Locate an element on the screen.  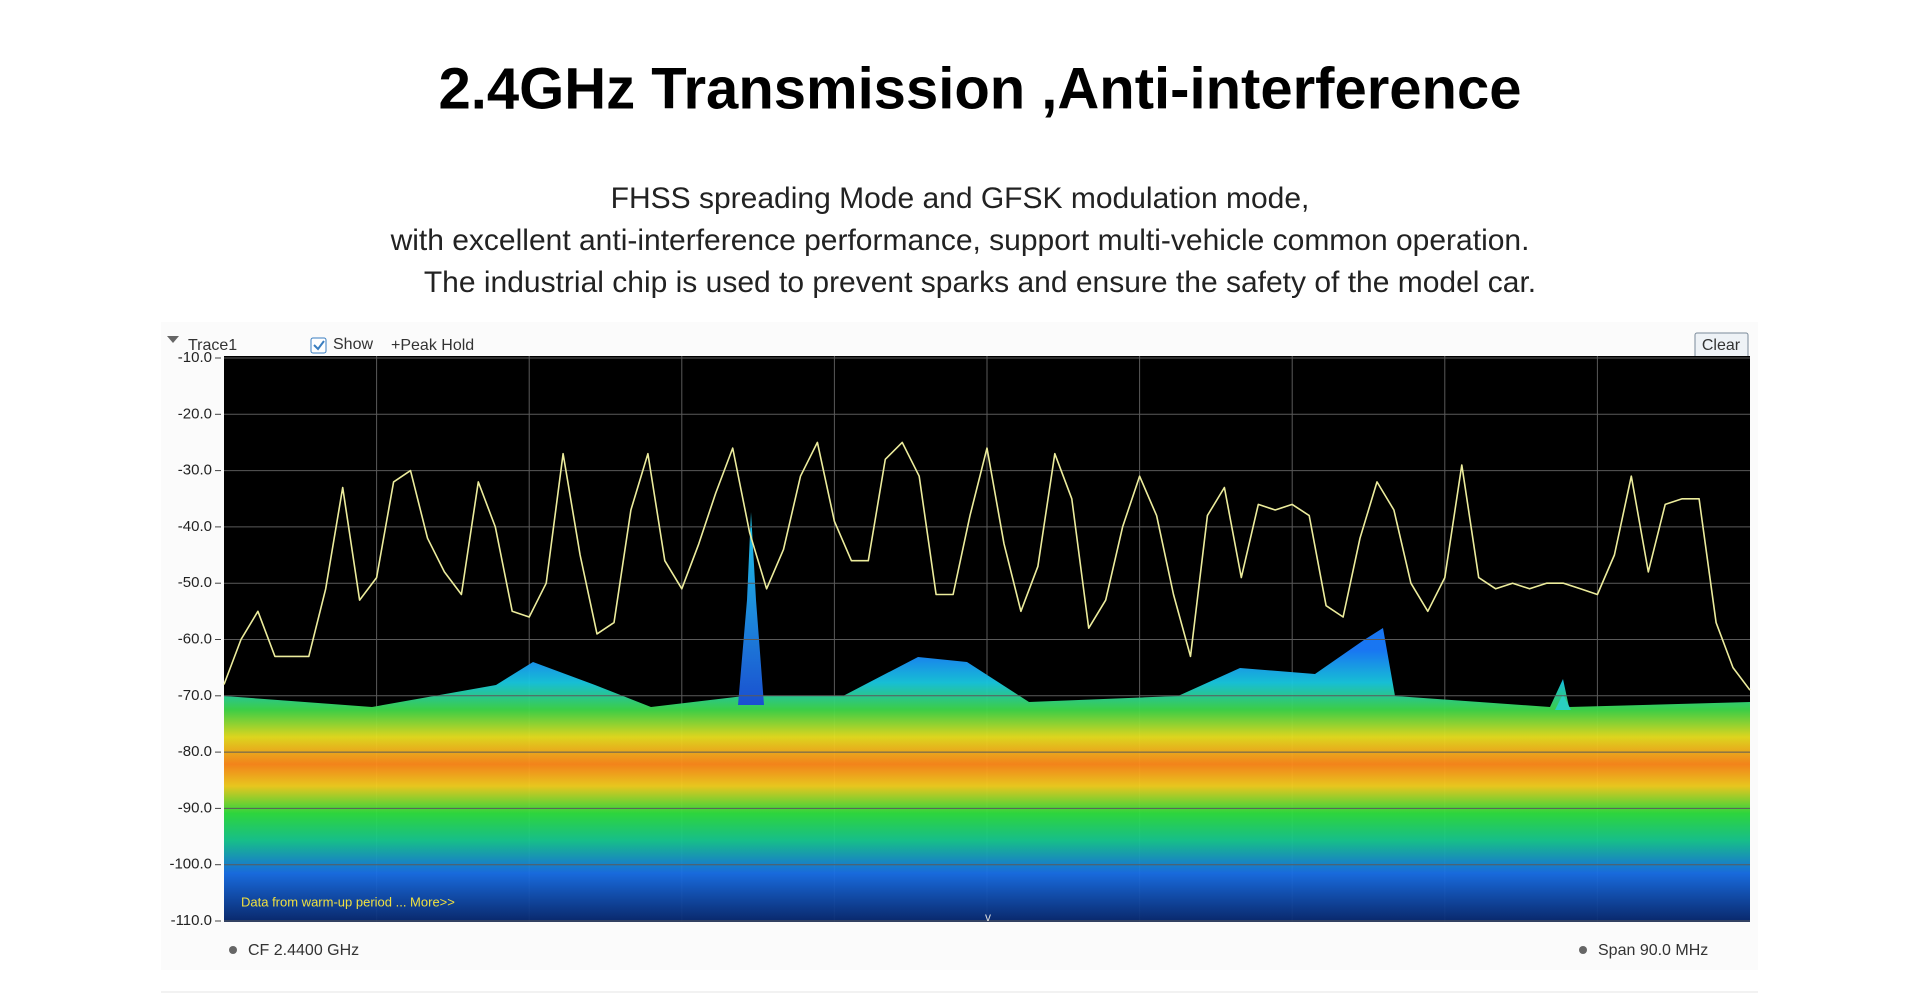
collapse-icon is located at coordinates (173, 339).